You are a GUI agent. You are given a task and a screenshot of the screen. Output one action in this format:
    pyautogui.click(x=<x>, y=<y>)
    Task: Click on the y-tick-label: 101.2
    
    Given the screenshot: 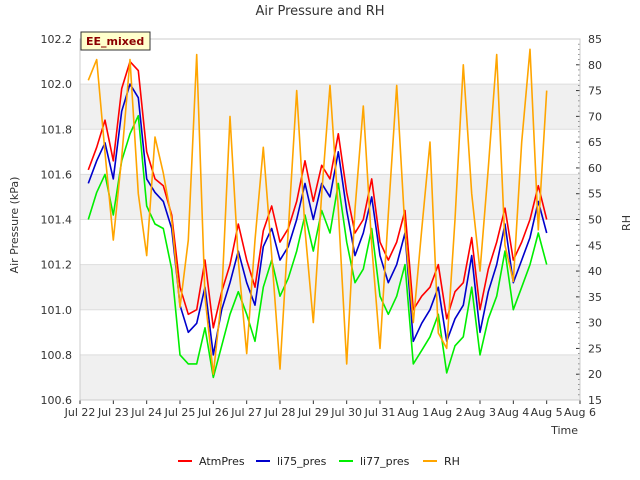 What is the action you would take?
    pyautogui.click(x=57, y=265)
    